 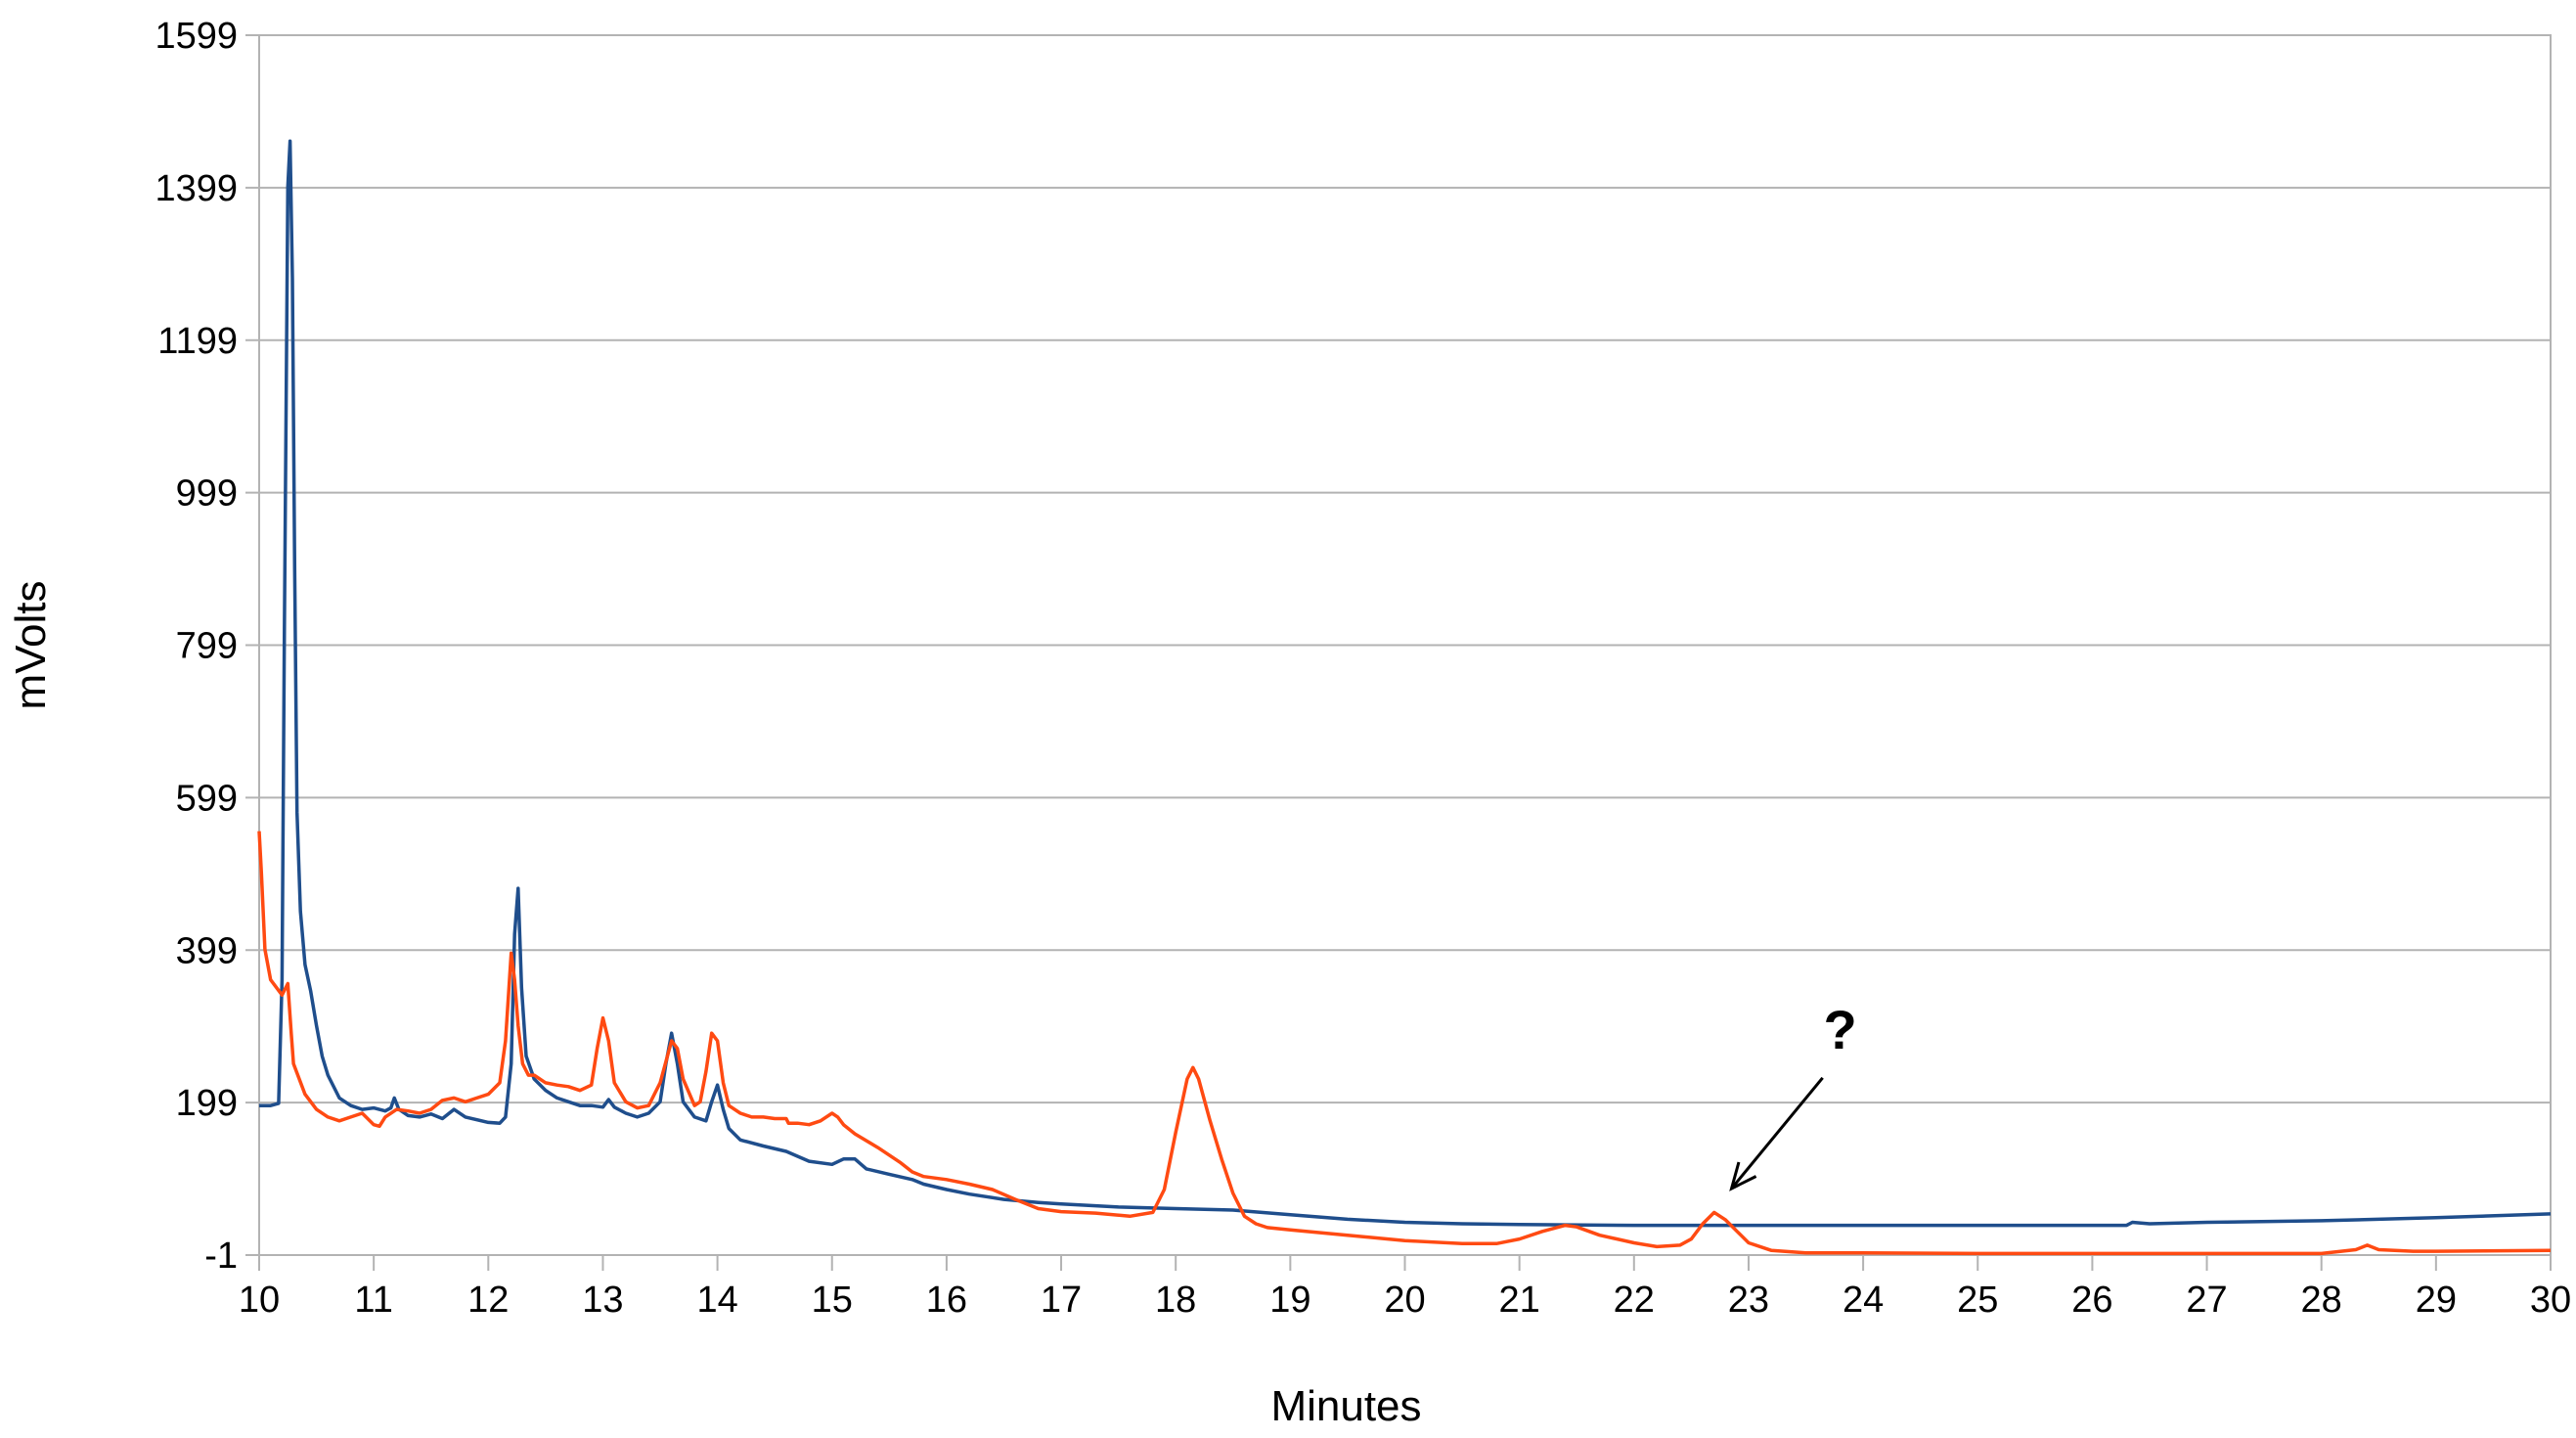 I want to click on x-tick-label: 30, so click(x=2550, y=1301).